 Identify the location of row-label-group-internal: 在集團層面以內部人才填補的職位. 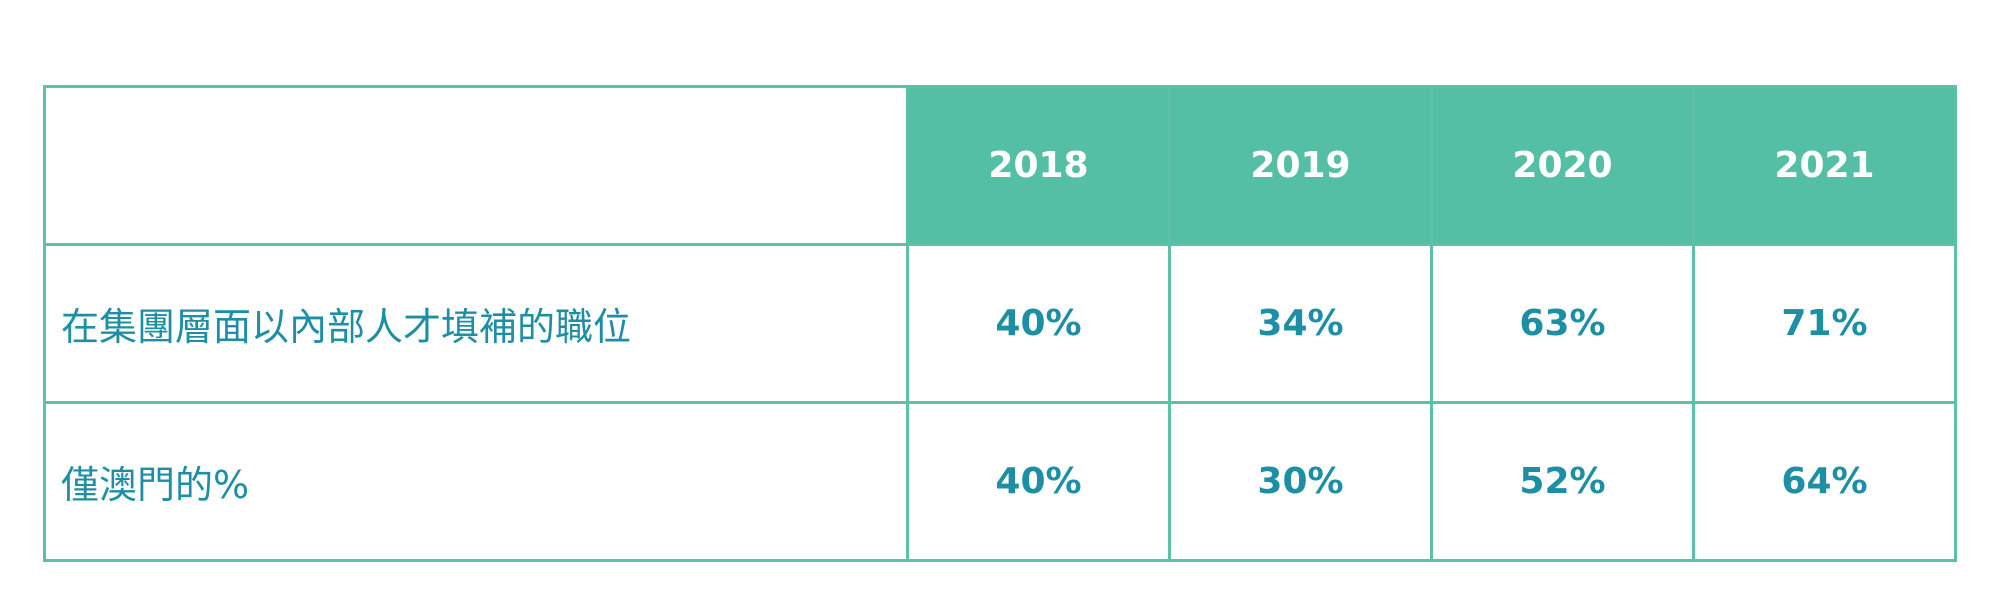
(476, 323).